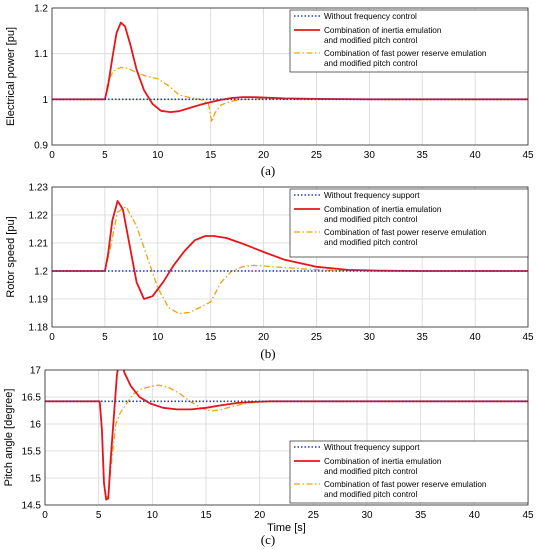 This screenshot has width=537, height=550. Describe the element at coordinates (41, 54) in the screenshot. I see `y-tick-label: 1.1` at that location.